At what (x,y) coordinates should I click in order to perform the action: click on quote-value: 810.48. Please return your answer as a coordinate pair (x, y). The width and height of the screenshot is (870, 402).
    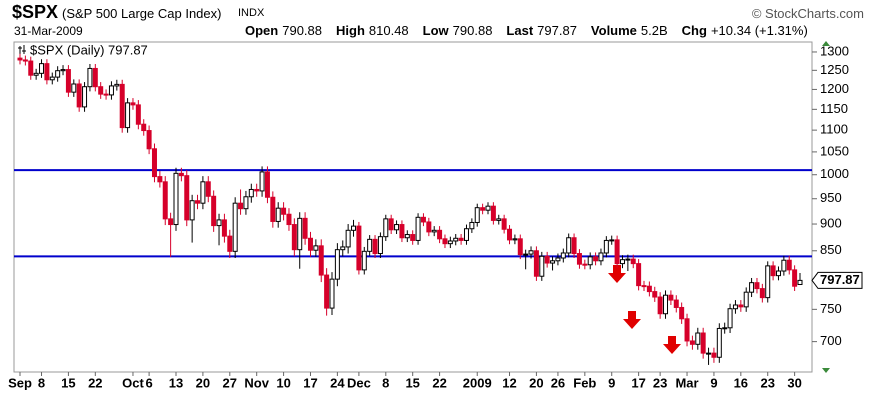
    Looking at the image, I should click on (388, 30).